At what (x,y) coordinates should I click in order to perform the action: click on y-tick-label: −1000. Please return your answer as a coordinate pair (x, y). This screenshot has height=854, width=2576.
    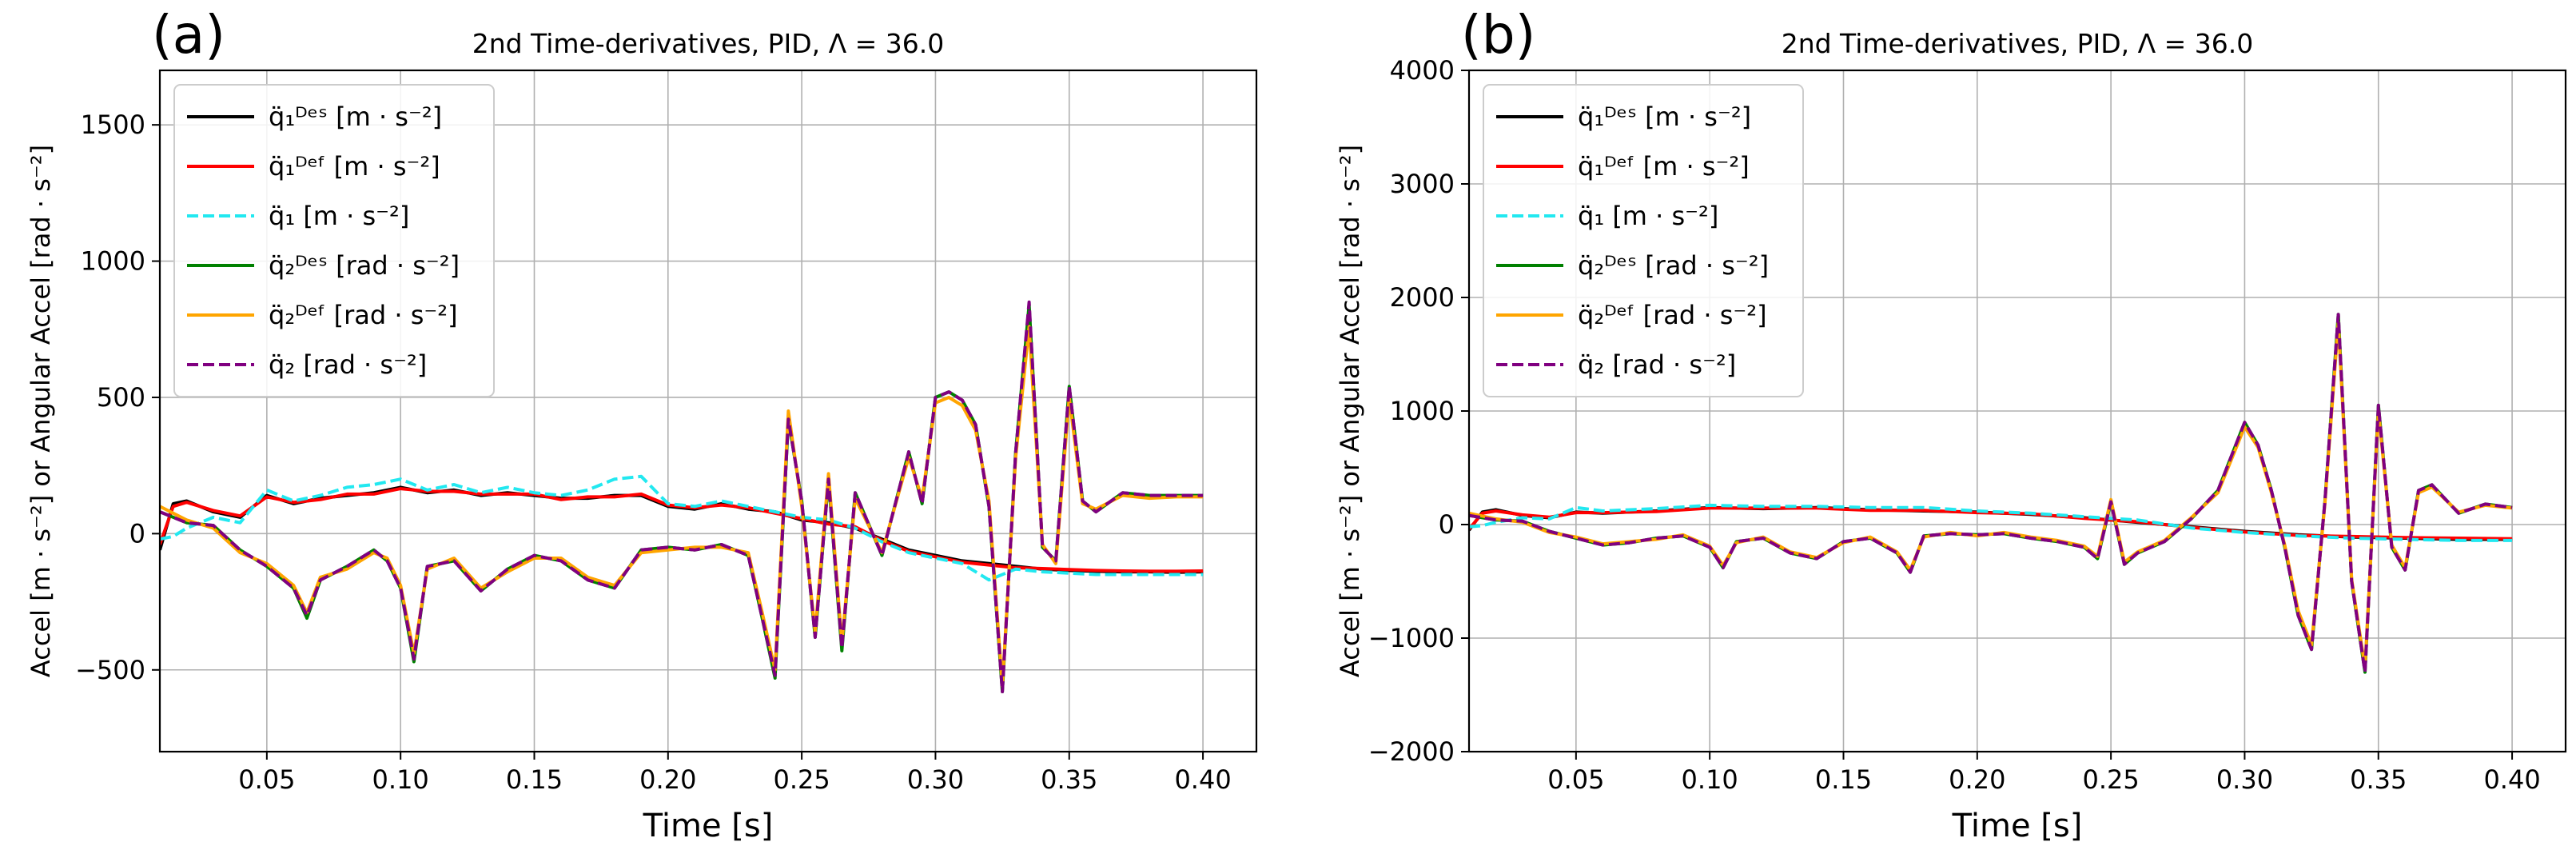
    Looking at the image, I should click on (1411, 638).